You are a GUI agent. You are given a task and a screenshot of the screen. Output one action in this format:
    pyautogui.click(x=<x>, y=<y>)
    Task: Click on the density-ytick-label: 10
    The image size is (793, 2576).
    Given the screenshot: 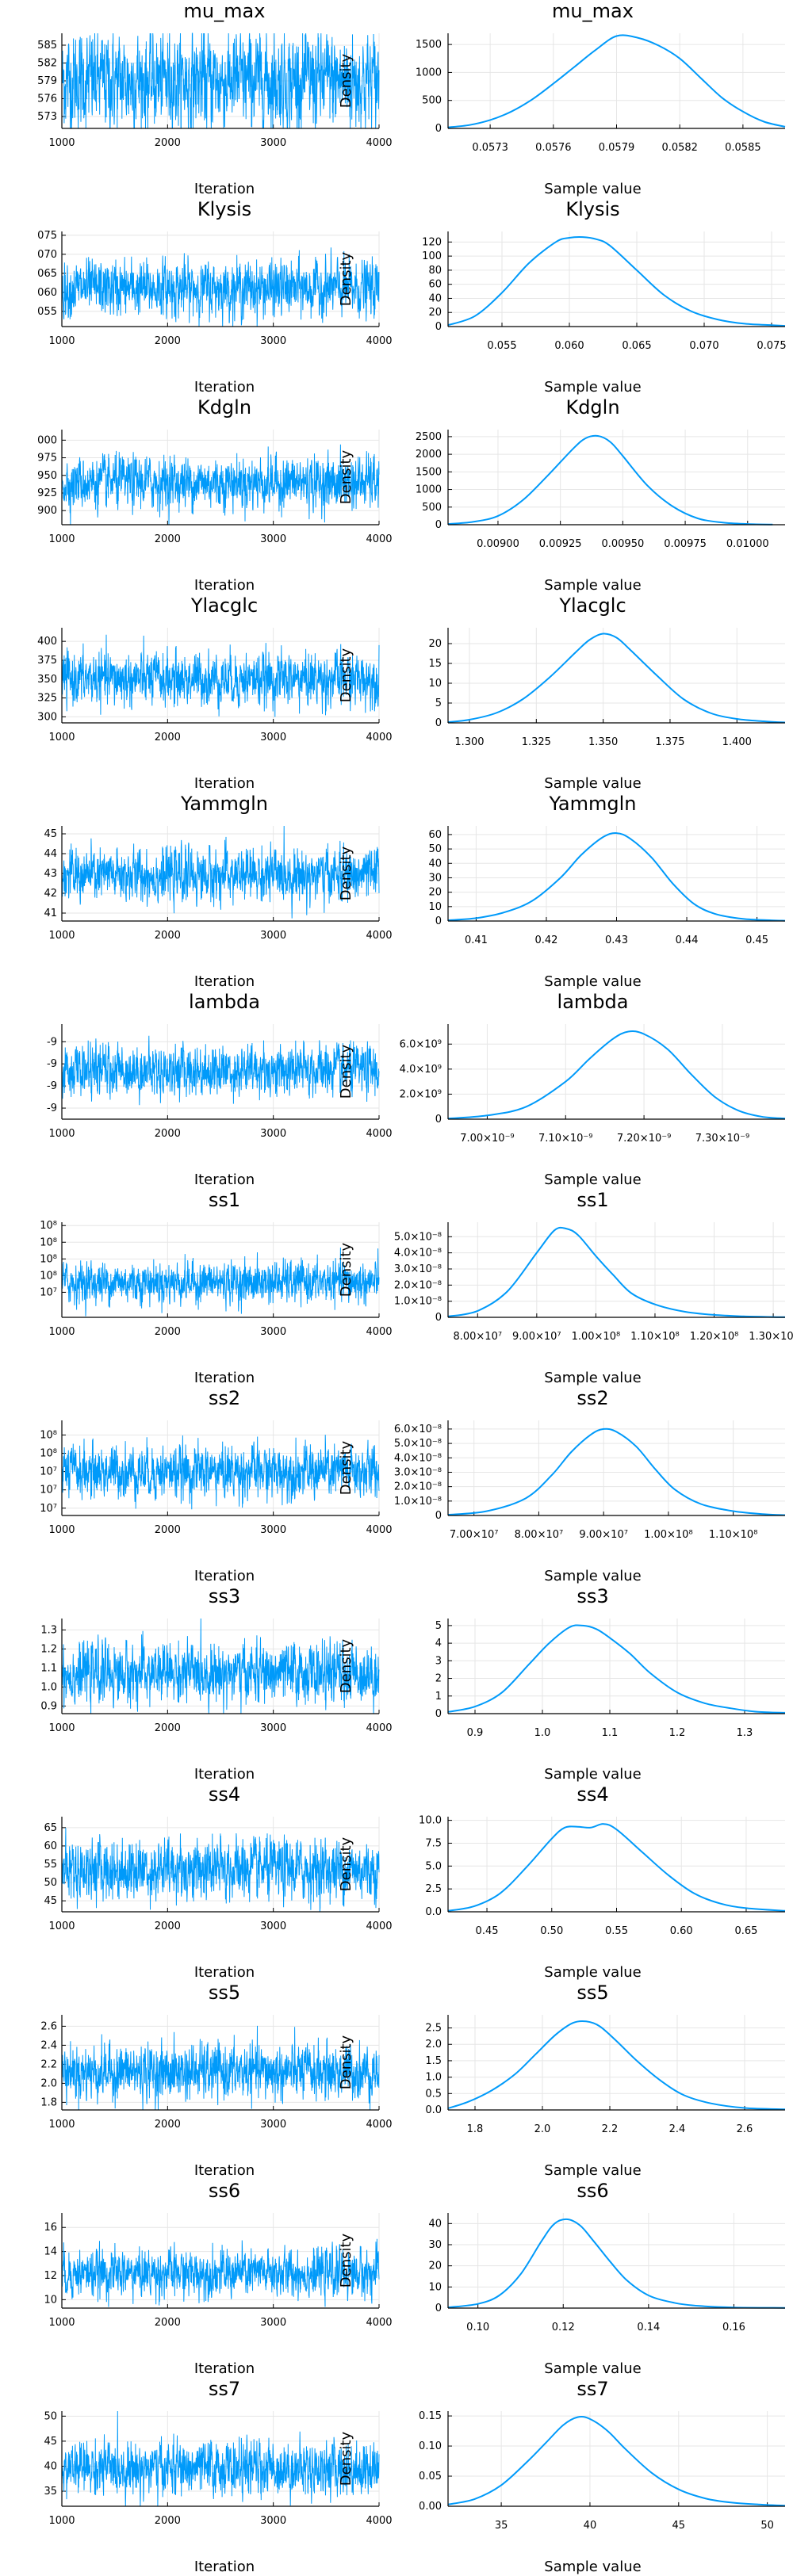 What is the action you would take?
    pyautogui.click(x=435, y=684)
    